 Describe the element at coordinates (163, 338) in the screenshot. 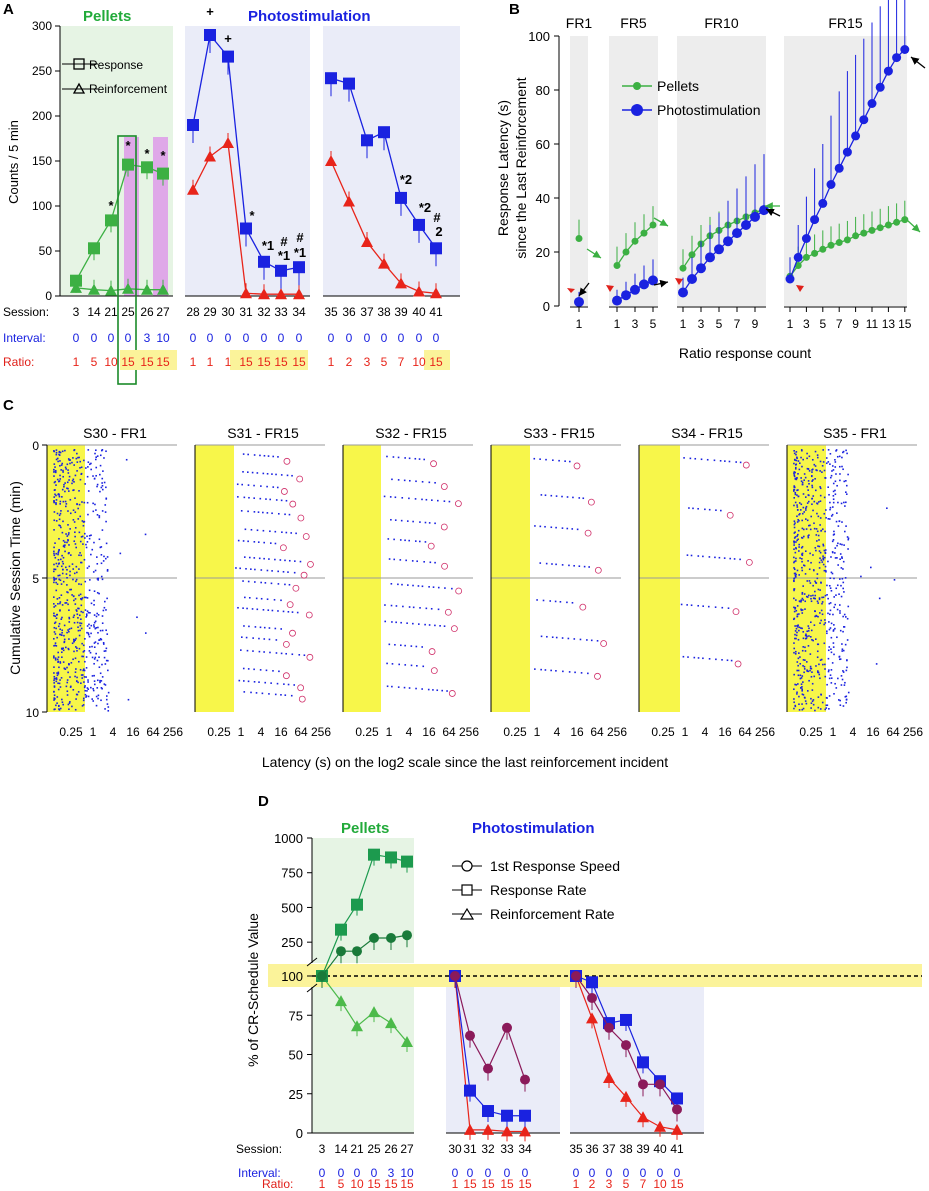

I see `interval-label-5: 10` at that location.